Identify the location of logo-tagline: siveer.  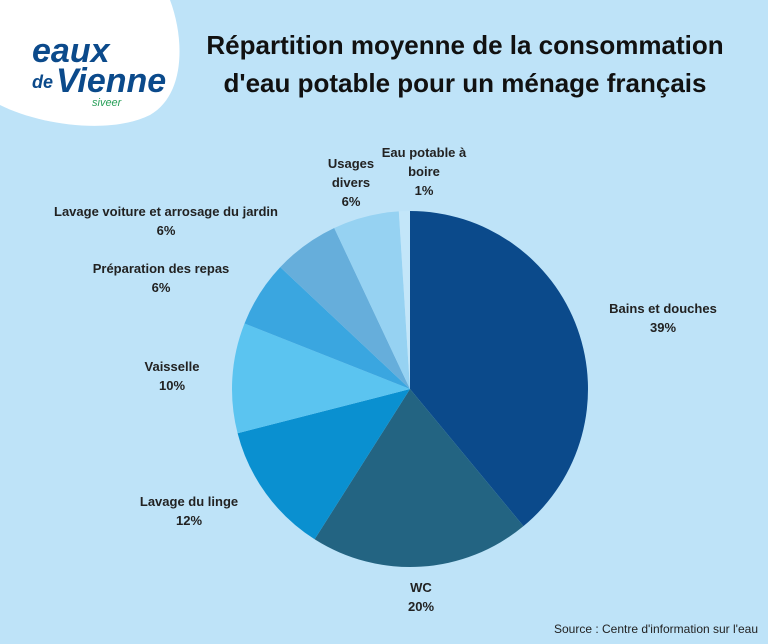
(107, 103).